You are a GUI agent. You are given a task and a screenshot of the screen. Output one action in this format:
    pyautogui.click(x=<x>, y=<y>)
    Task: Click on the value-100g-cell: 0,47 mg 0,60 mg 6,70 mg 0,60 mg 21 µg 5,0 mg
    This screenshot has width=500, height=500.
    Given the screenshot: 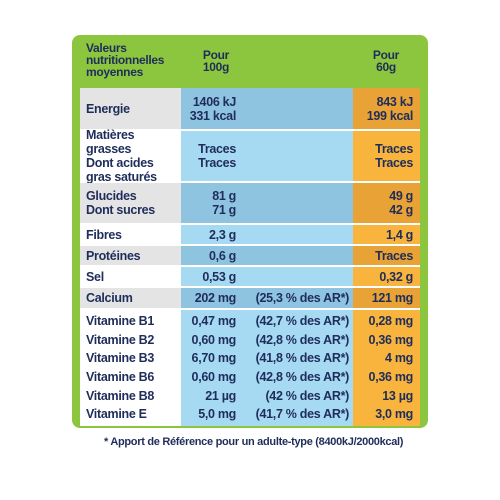 What is the action you would take?
    pyautogui.click(x=208, y=368)
    